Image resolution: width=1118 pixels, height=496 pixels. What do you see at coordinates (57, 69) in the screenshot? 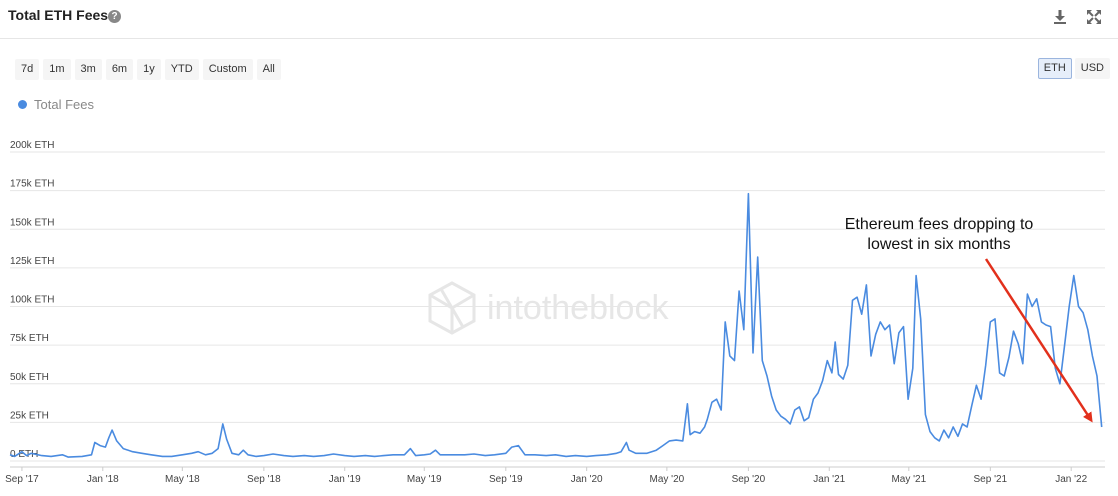
I see `range-button-1m: 1m` at bounding box center [57, 69].